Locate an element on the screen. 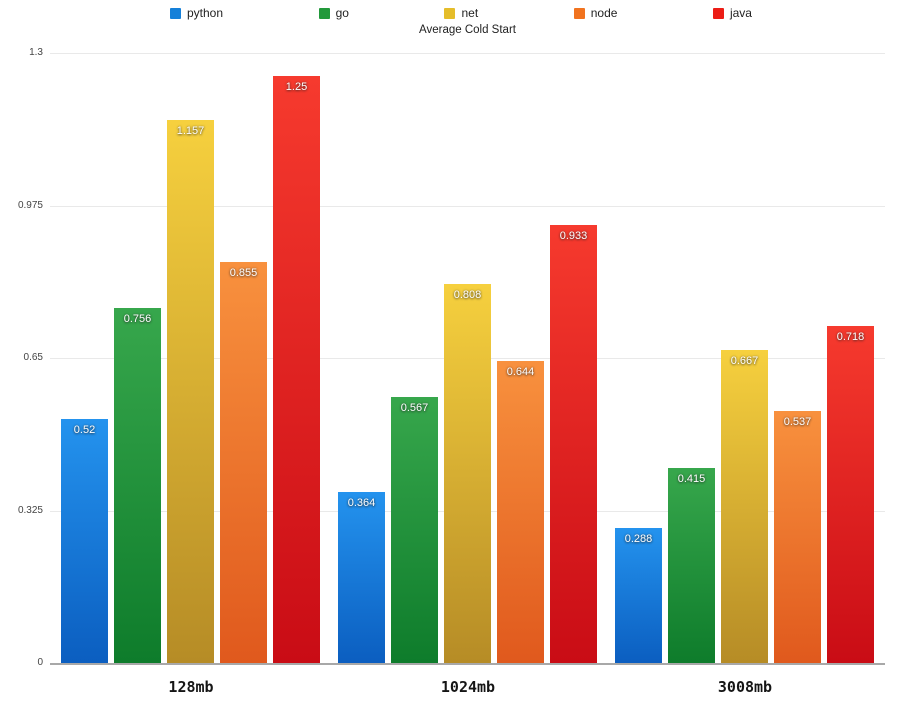 This screenshot has width=899, height=720. bar-value-go-3008mb: 0.415 is located at coordinates (691, 479).